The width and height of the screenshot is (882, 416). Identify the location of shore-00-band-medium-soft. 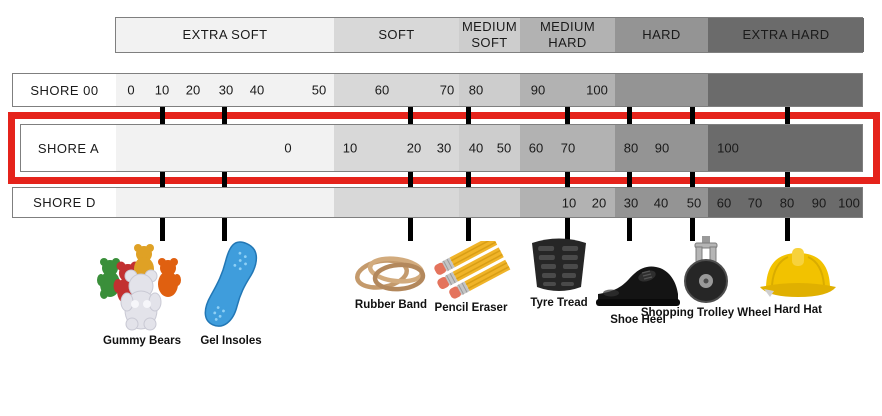
(489, 90).